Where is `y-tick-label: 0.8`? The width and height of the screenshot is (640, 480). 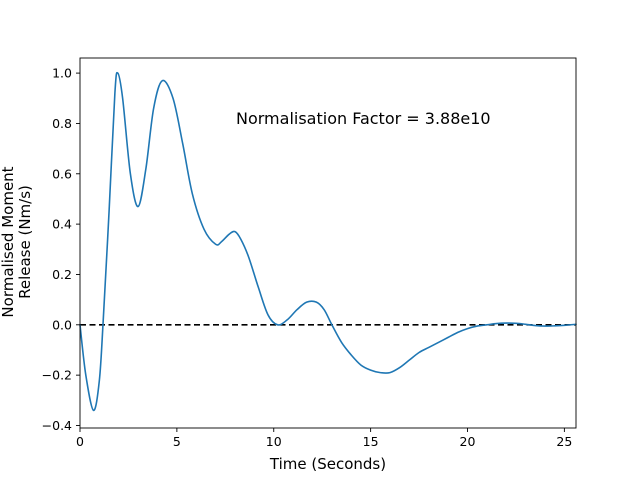
y-tick-label: 0.8 is located at coordinates (62, 123).